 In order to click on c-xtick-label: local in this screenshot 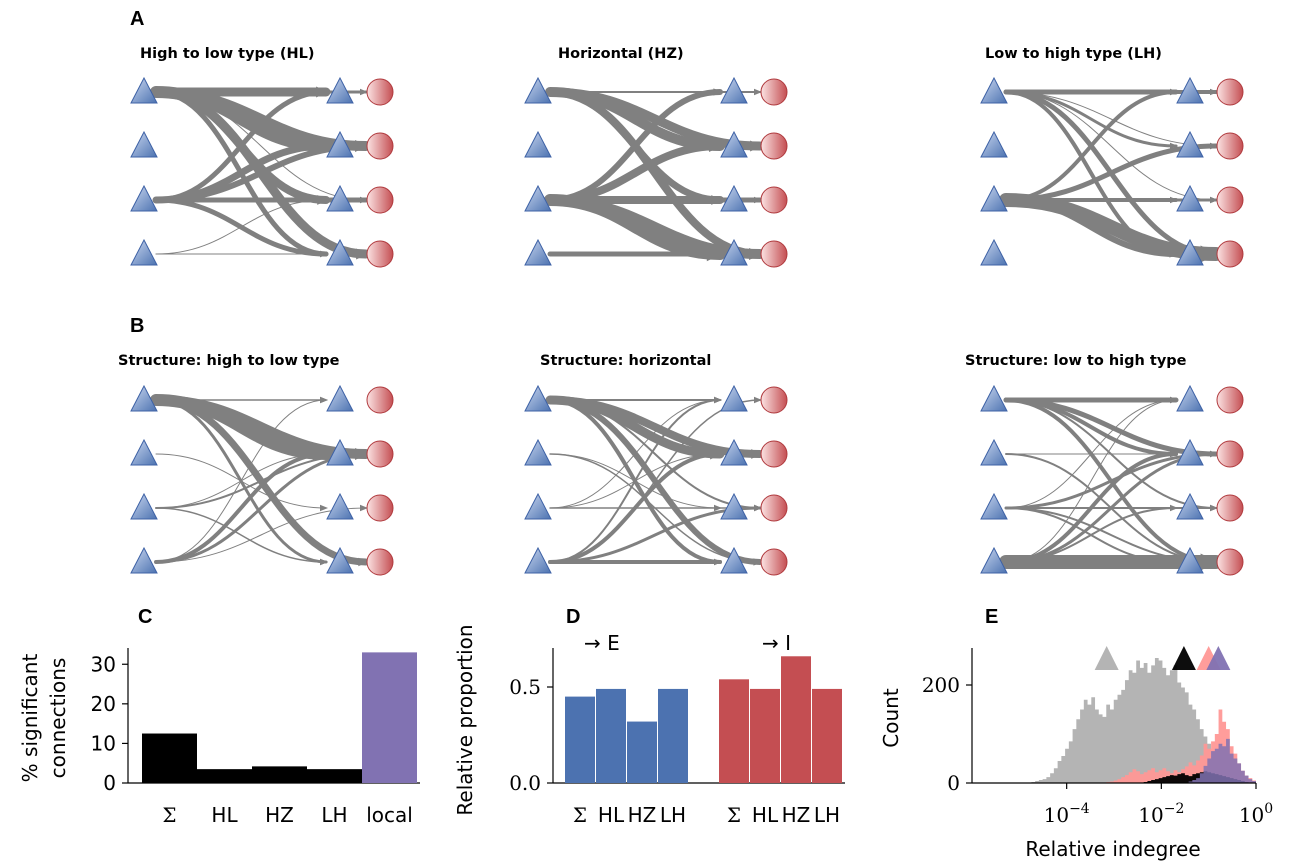, I will do `click(389, 815)`.